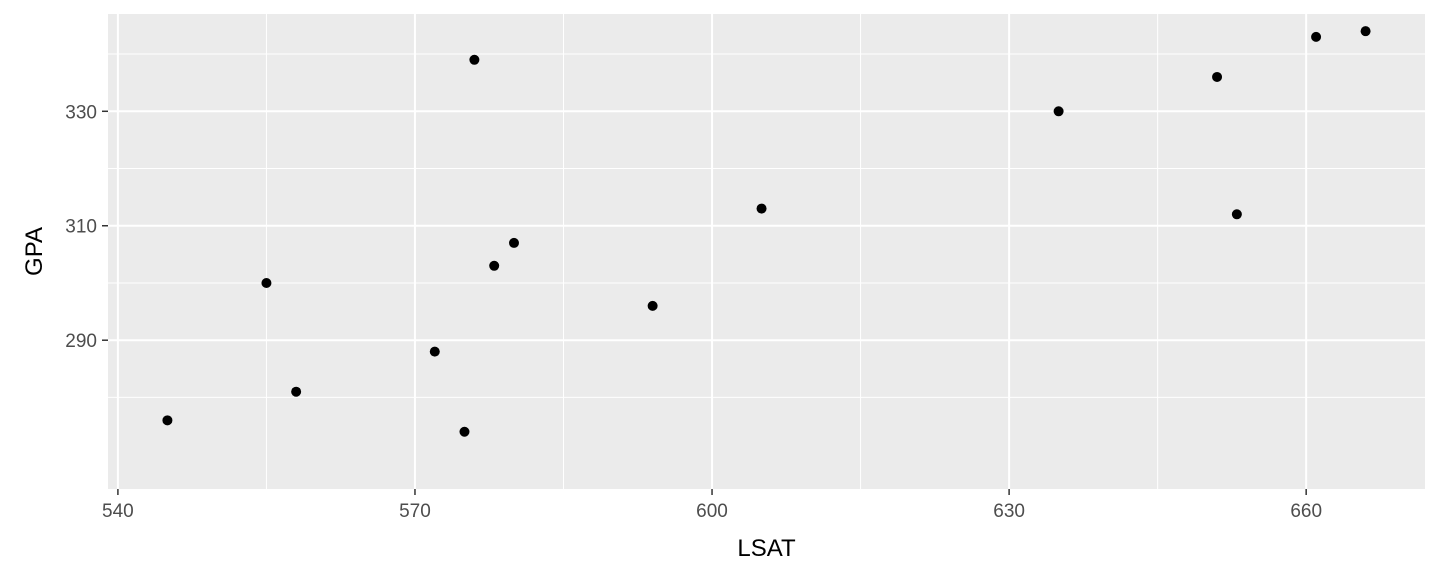  Describe the element at coordinates (81, 341) in the screenshot. I see `y-tick-label: 290` at that location.